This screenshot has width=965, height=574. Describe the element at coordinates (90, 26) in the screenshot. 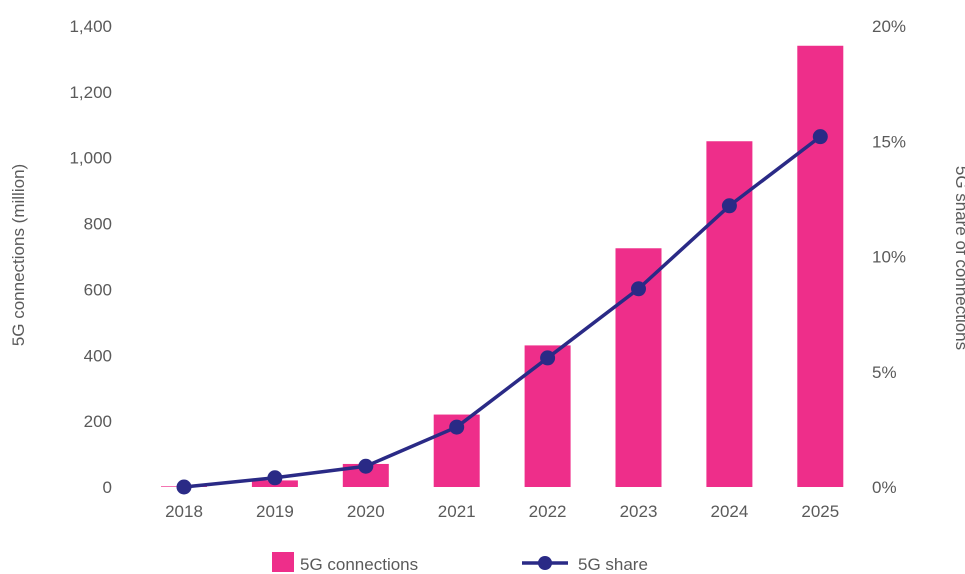

I see `left-tick-label: 1,400` at that location.